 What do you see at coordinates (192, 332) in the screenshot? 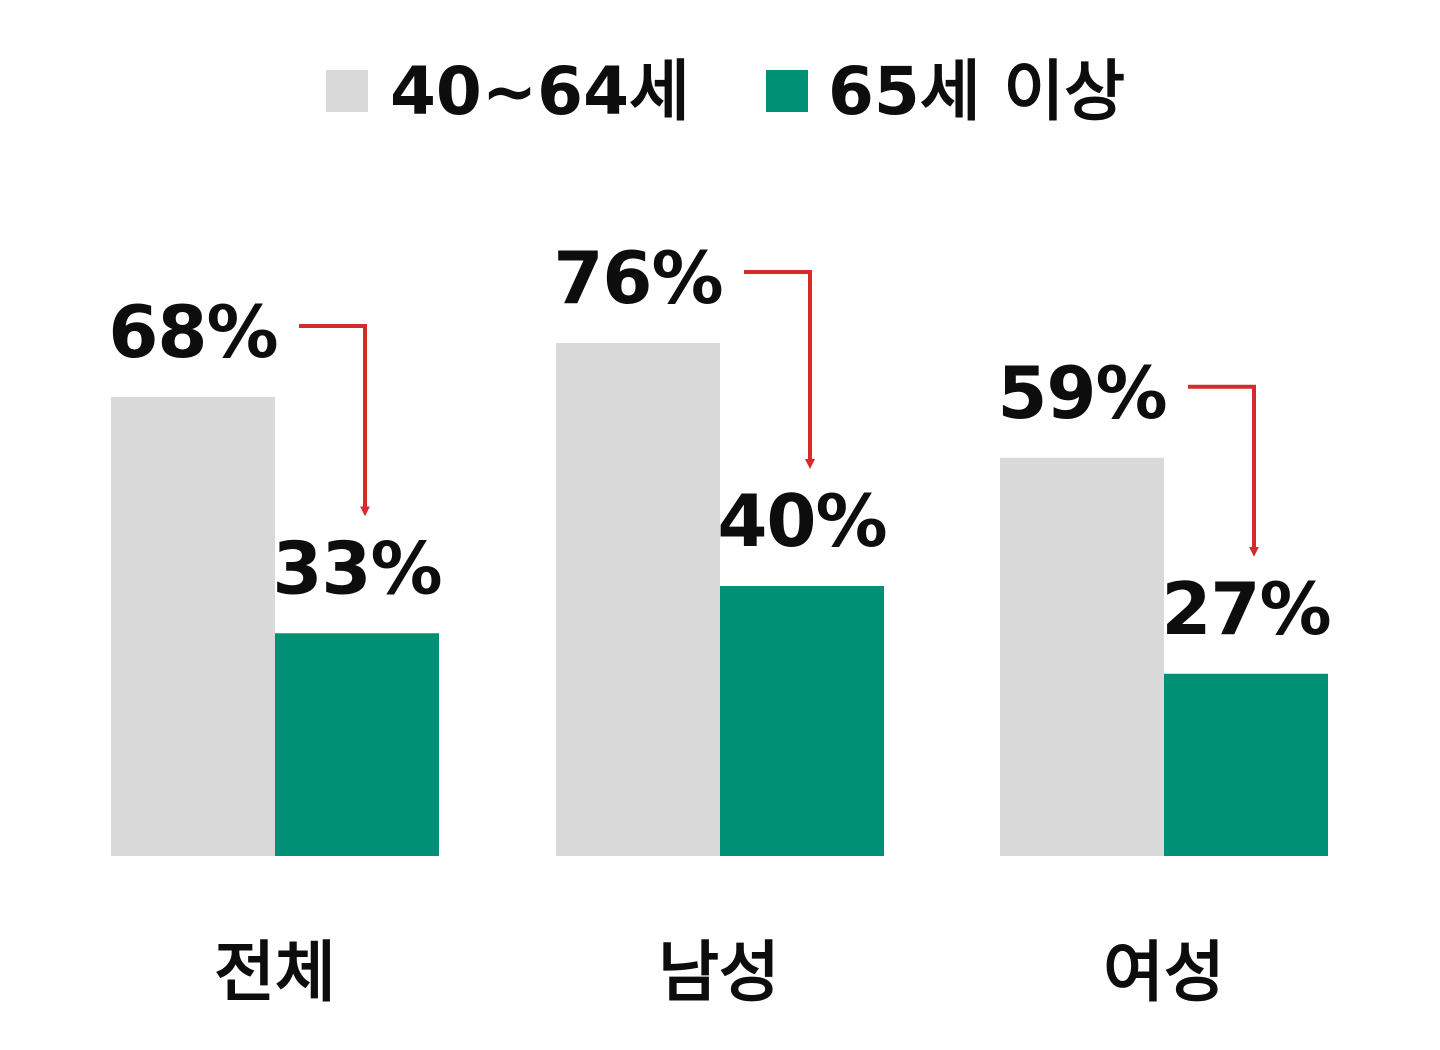
I see `value-label-40-64-0: 68%` at bounding box center [192, 332].